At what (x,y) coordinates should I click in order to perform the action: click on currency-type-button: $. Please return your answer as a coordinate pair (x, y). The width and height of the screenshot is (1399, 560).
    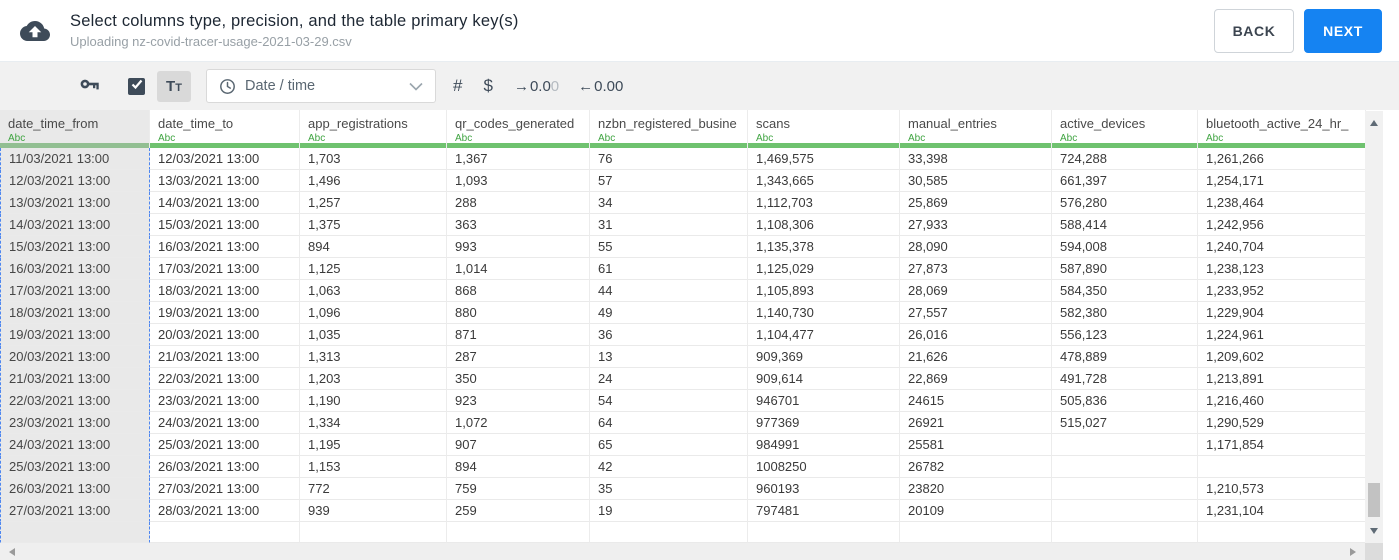
    Looking at the image, I should click on (488, 85).